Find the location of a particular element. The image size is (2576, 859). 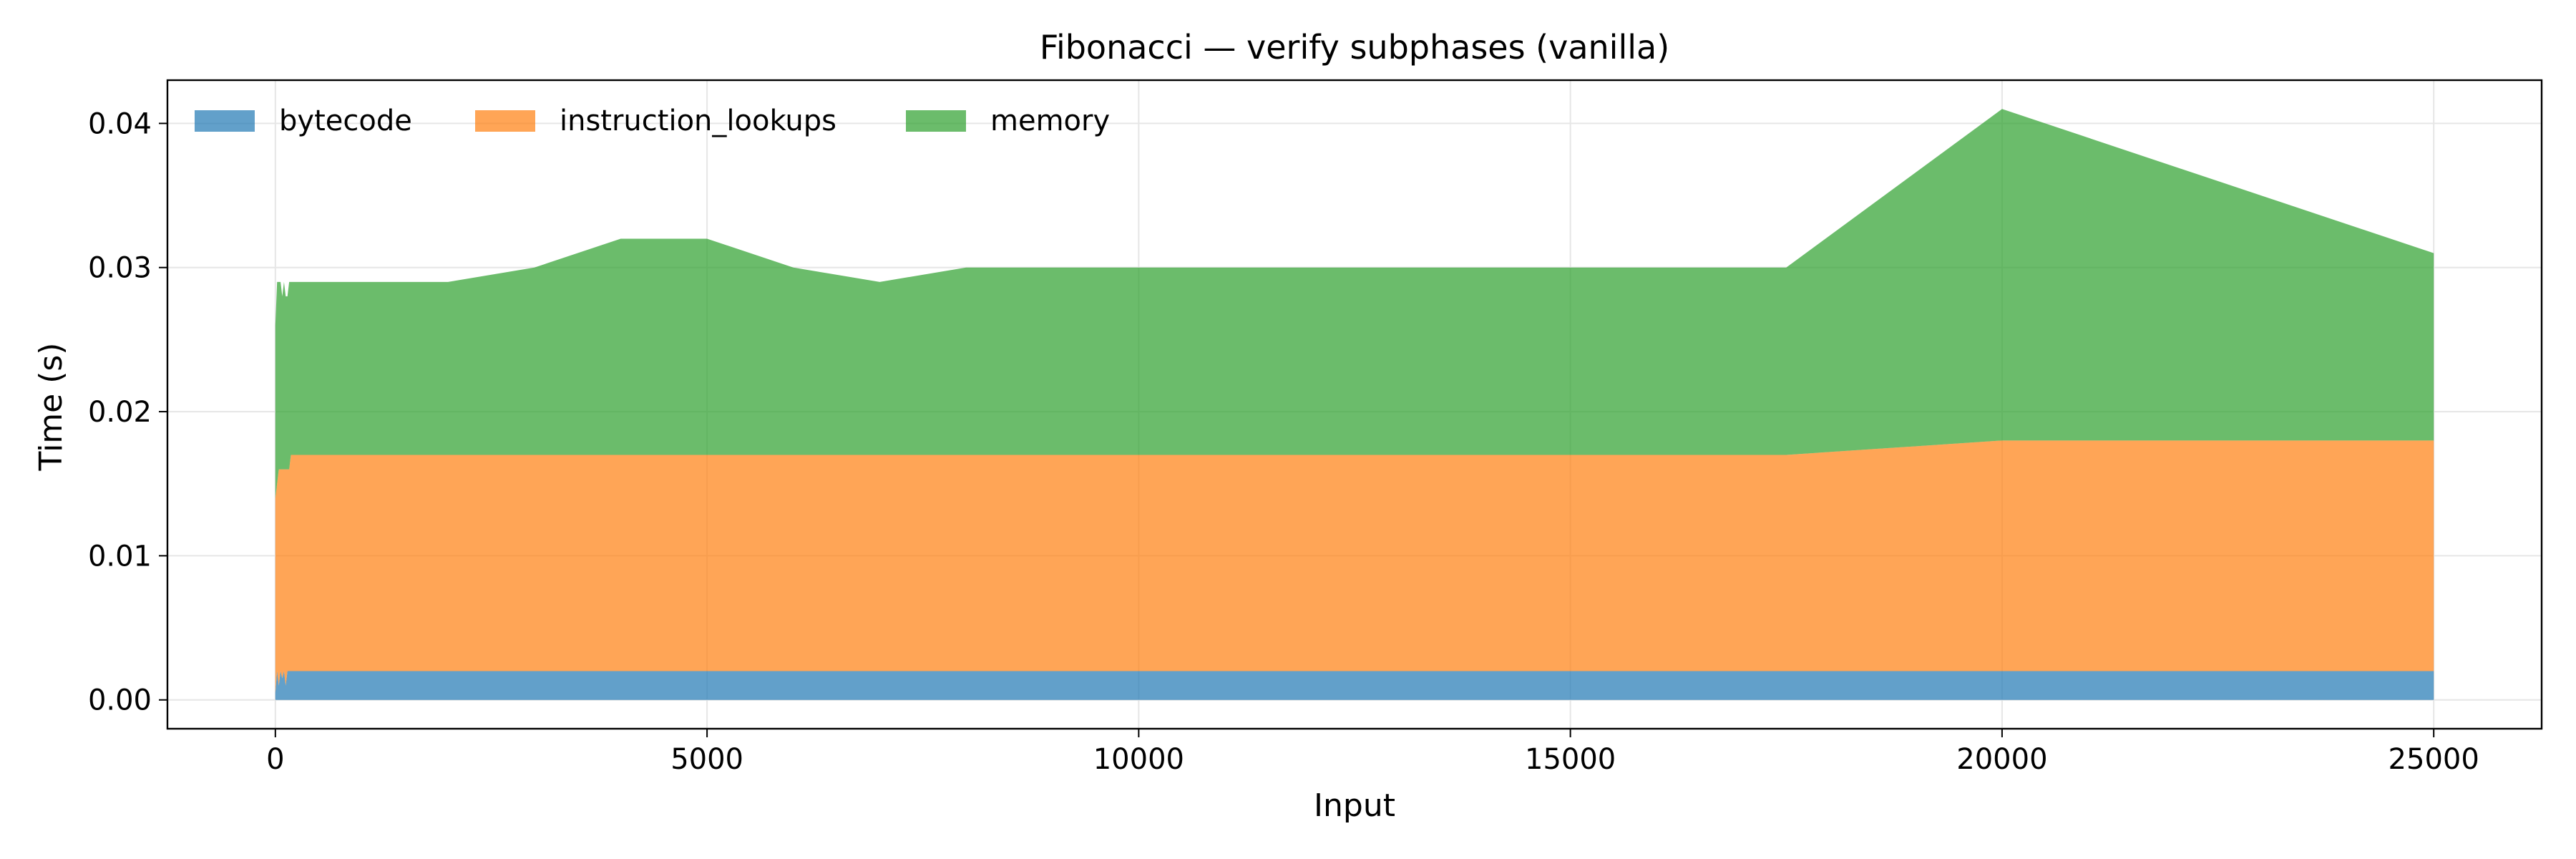

chart-title: Fibonacci — verify subphases (vanilla) is located at coordinates (1354, 48).